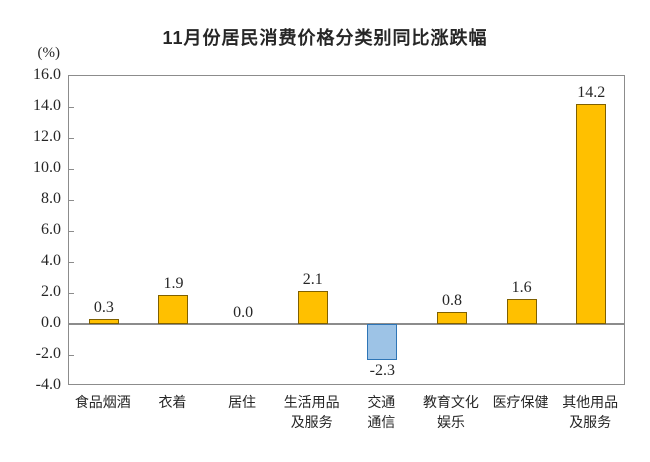  What do you see at coordinates (173, 309) in the screenshot?
I see `bar-衣着` at bounding box center [173, 309].